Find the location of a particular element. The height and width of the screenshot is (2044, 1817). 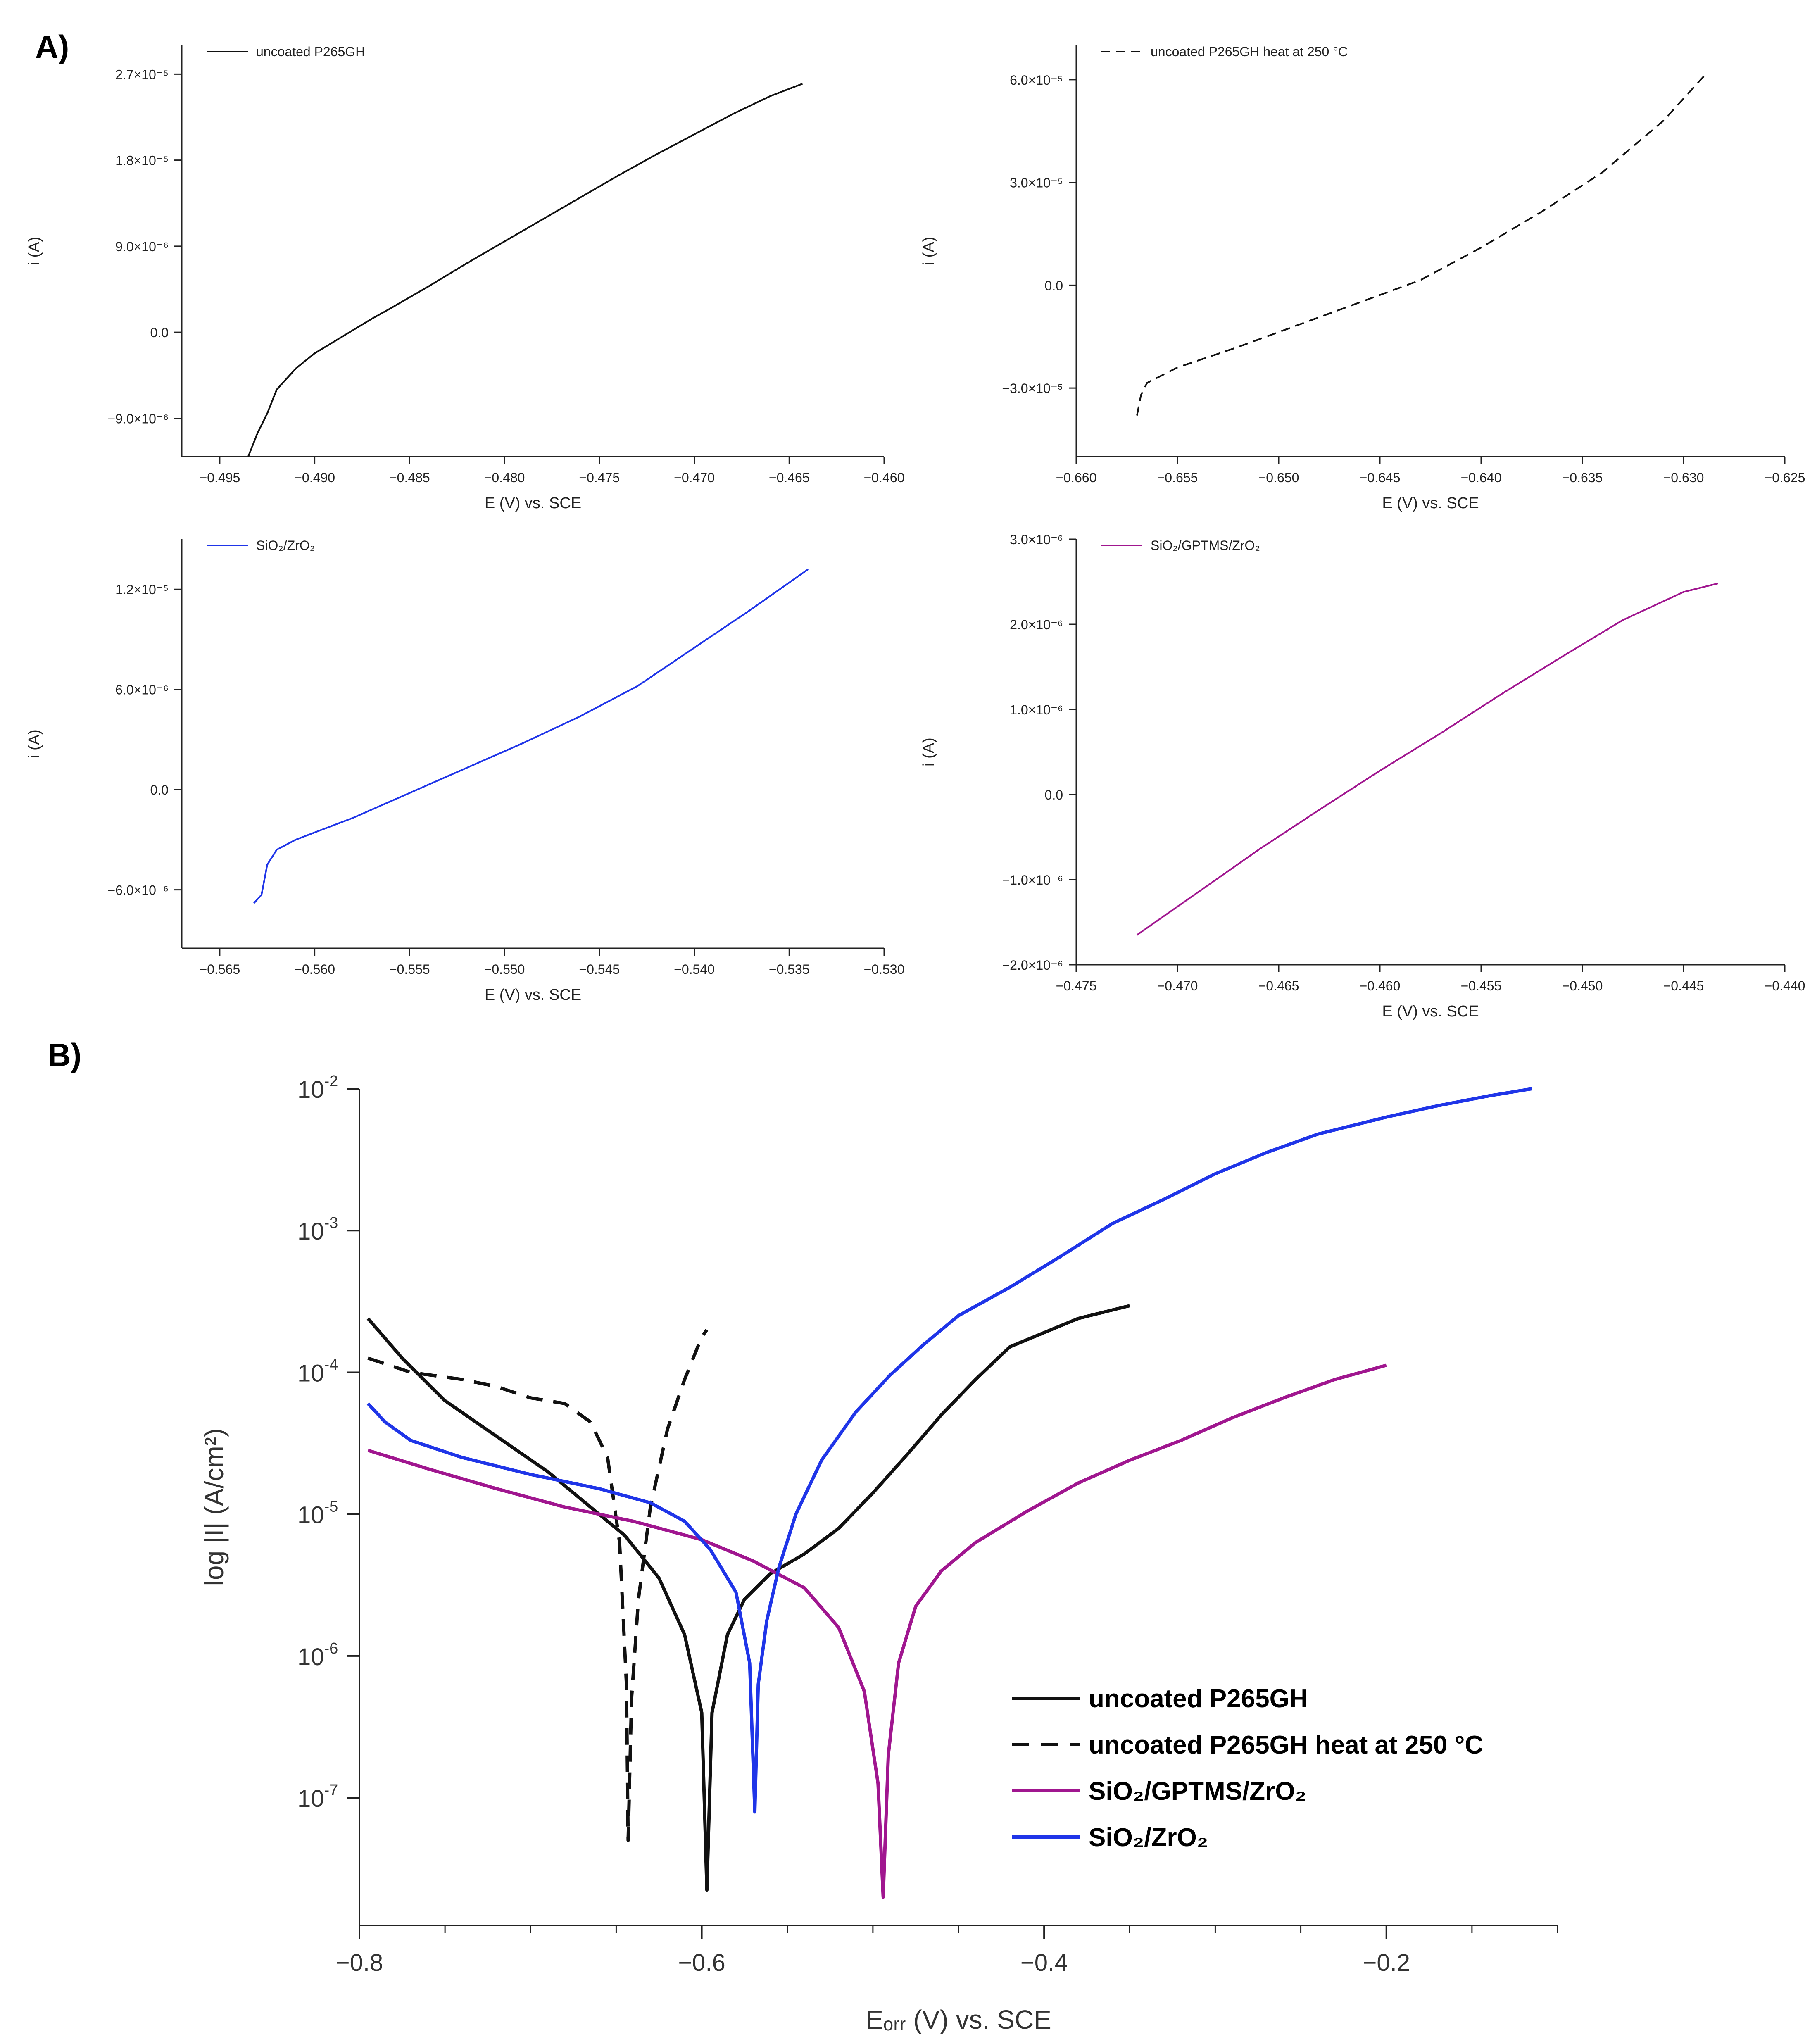

y-tick-label: 10⁻⁶ is located at coordinates (317, 1655).